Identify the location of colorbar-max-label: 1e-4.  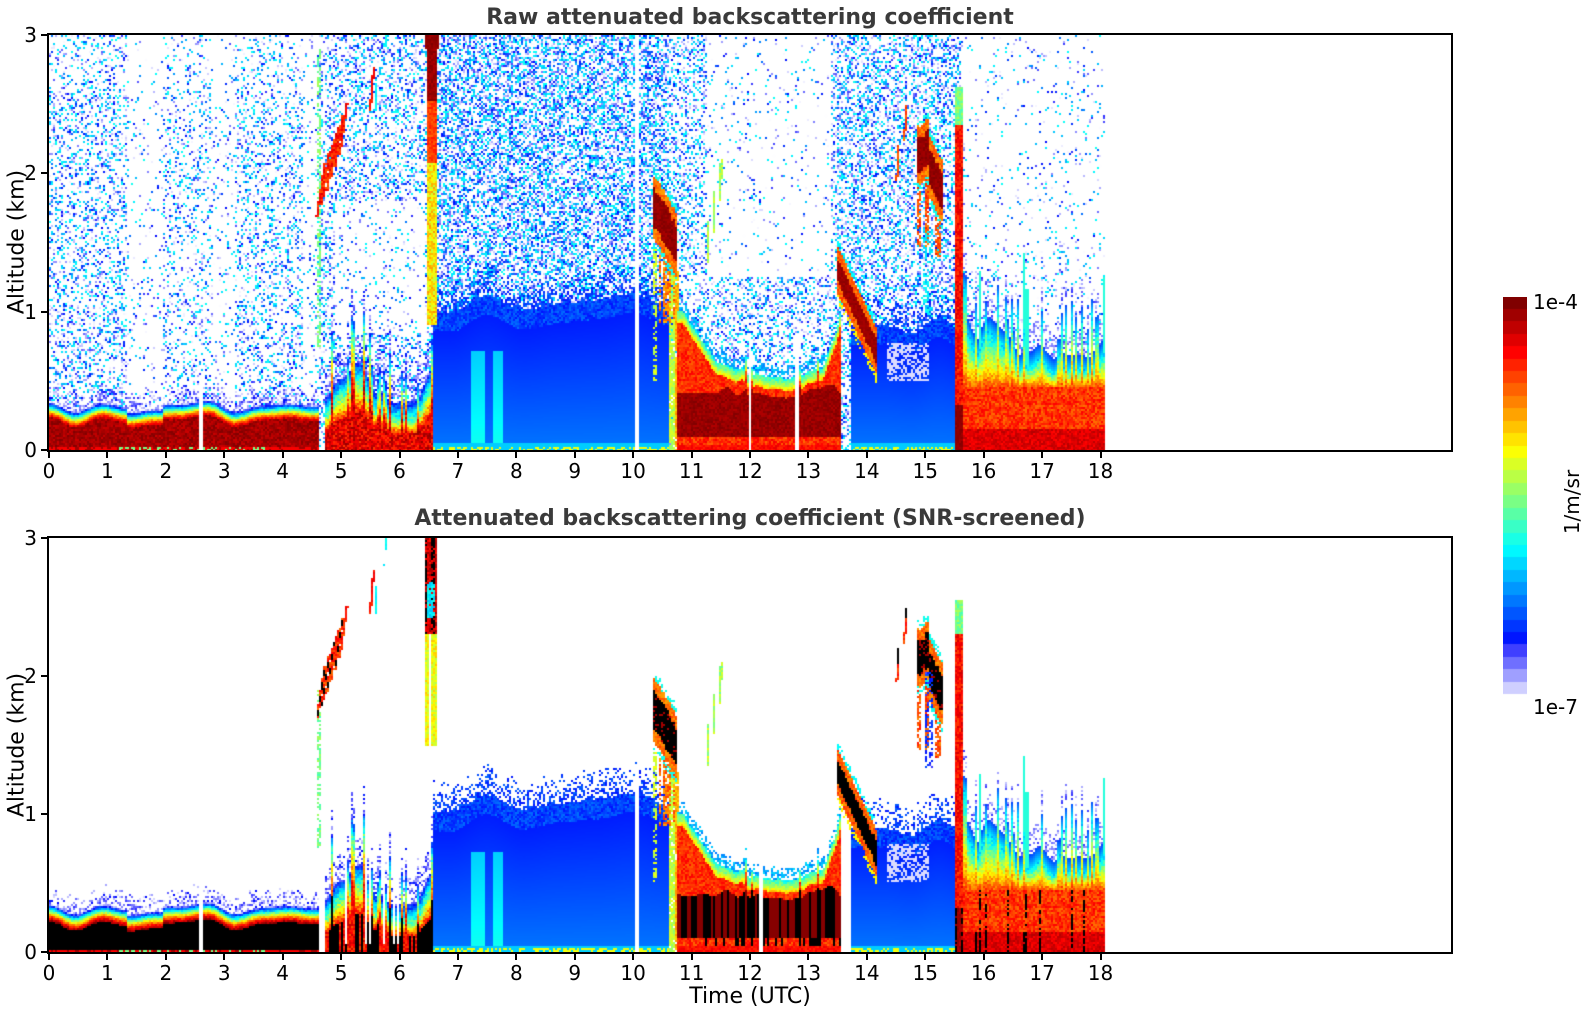
(1555, 302).